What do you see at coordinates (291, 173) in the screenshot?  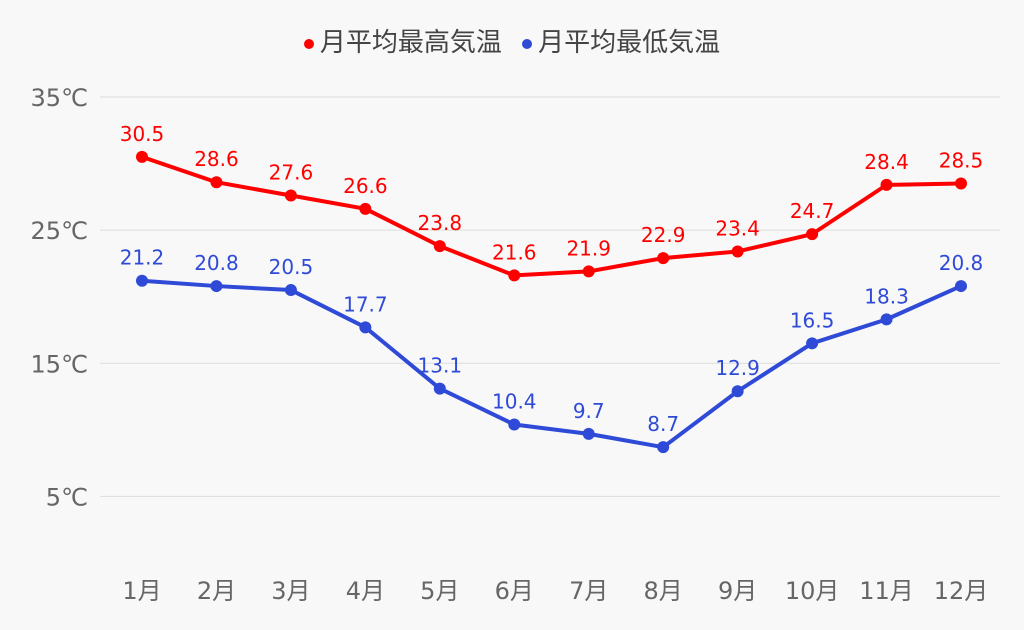 I see `data-label: 27.6` at bounding box center [291, 173].